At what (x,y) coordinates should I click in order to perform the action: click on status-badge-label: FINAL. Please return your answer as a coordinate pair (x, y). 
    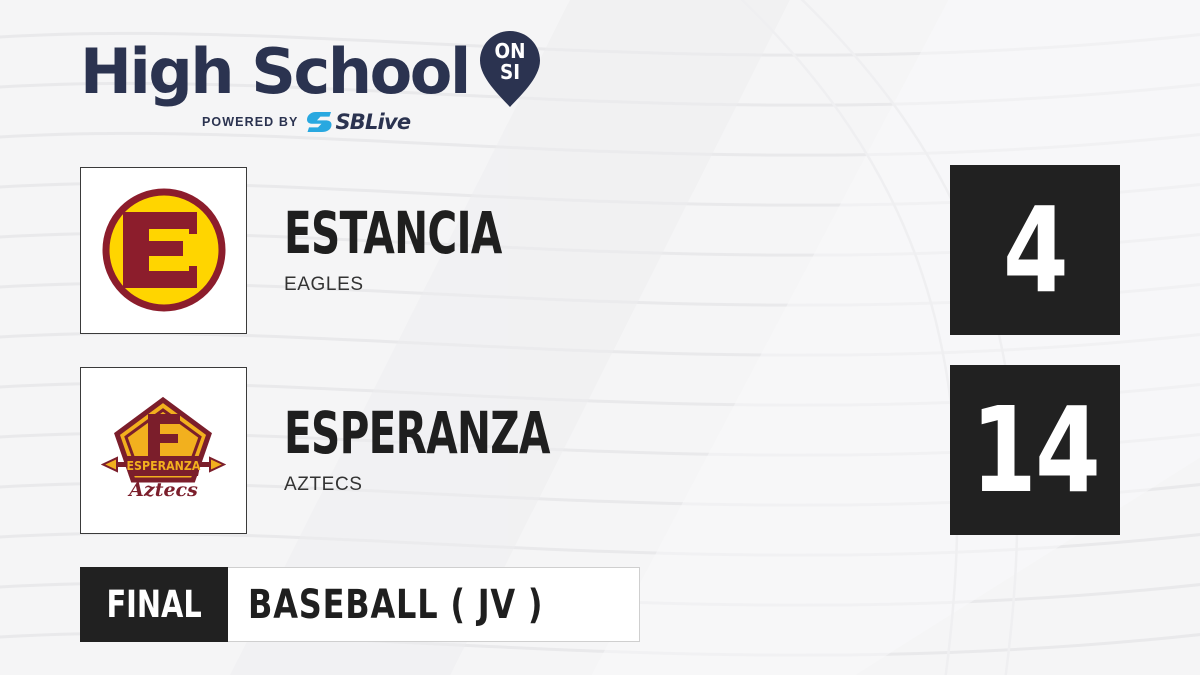
    Looking at the image, I should click on (154, 604).